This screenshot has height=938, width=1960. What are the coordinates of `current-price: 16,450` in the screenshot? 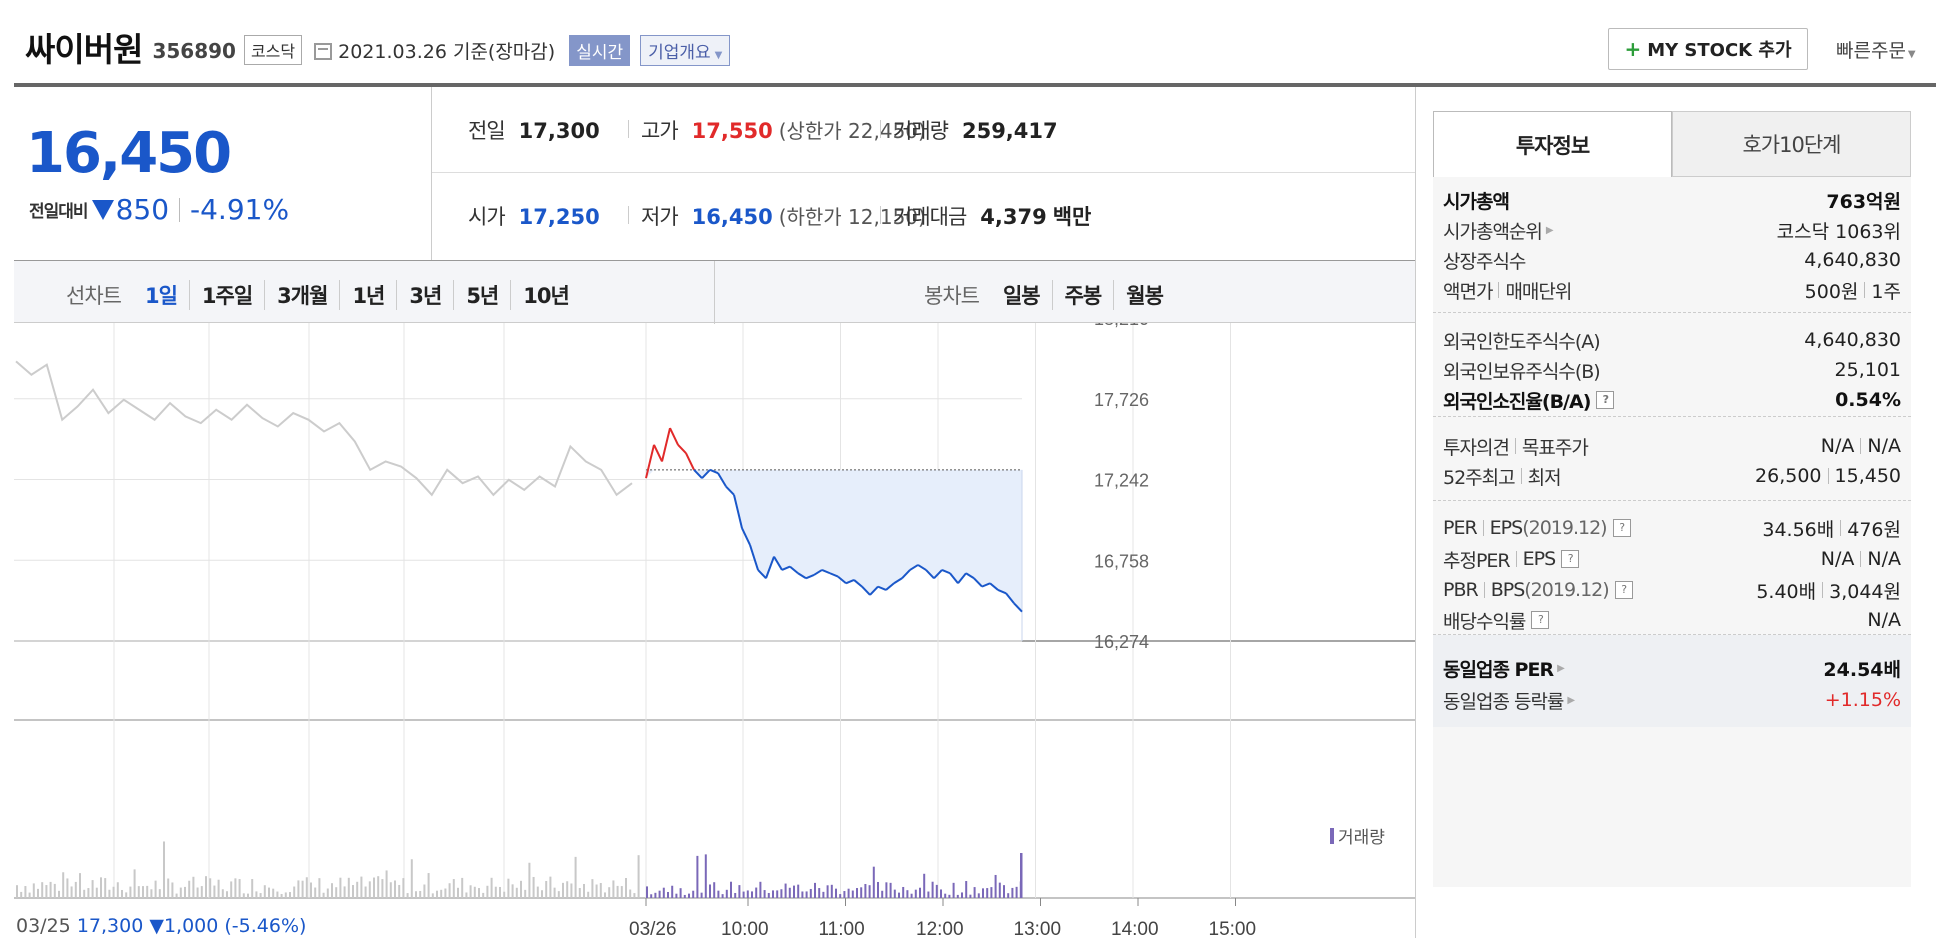 It's located at (129, 153).